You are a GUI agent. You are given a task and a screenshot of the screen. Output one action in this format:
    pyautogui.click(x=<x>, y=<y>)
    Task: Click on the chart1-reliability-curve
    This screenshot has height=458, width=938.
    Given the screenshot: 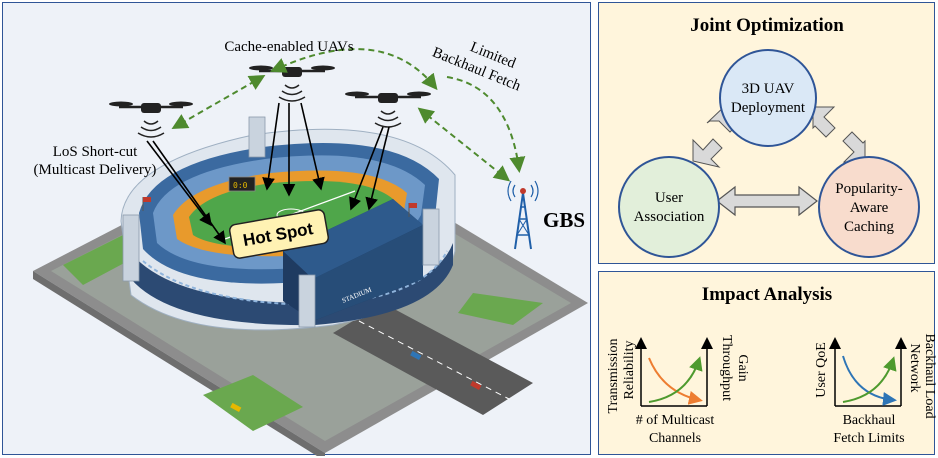 What is the action you would take?
    pyautogui.click(x=675, y=381)
    